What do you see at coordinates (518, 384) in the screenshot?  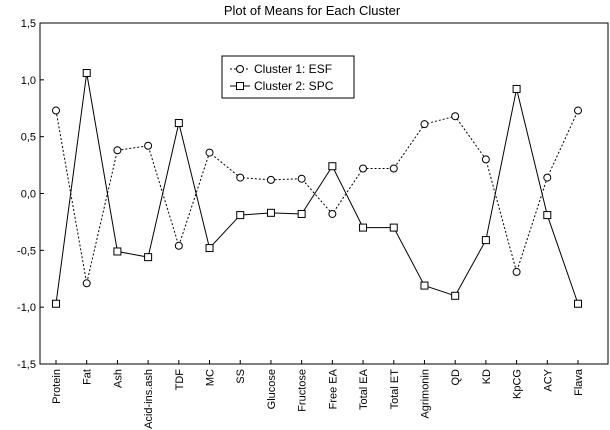 I see `x-tick-label: KpCG` at bounding box center [518, 384].